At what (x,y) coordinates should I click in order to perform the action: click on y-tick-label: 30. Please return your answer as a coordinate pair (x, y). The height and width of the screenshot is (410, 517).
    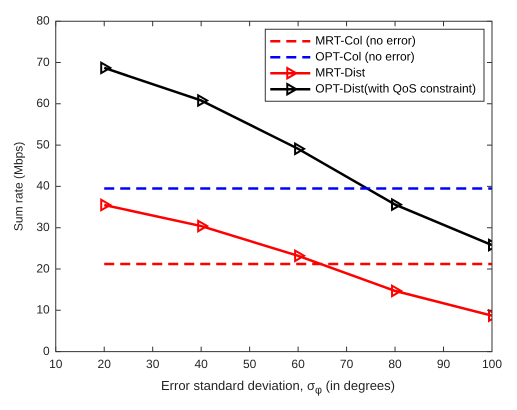
    Looking at the image, I should click on (43, 227).